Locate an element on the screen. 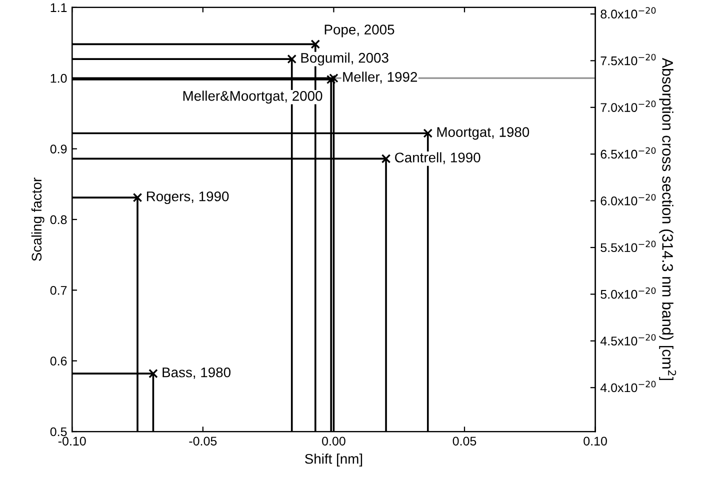  annotation: Rogers, 1990 is located at coordinates (187, 197).